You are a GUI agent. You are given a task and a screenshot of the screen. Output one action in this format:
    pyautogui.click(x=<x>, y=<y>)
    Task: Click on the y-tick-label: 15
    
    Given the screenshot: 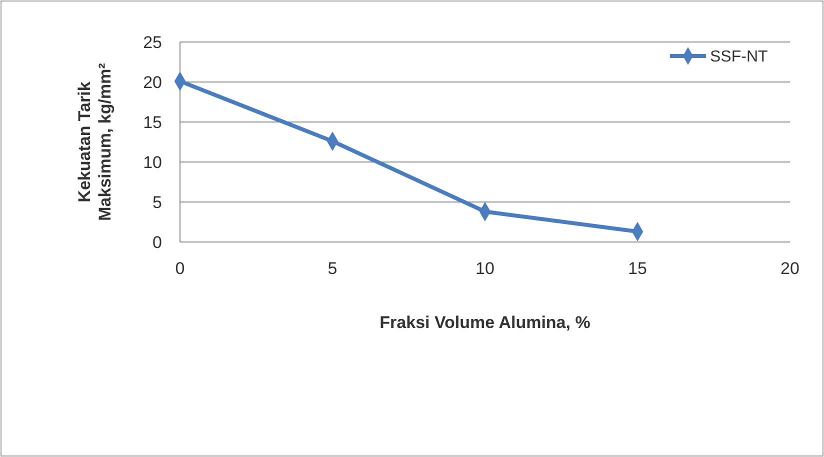 What is the action you would take?
    pyautogui.click(x=152, y=122)
    